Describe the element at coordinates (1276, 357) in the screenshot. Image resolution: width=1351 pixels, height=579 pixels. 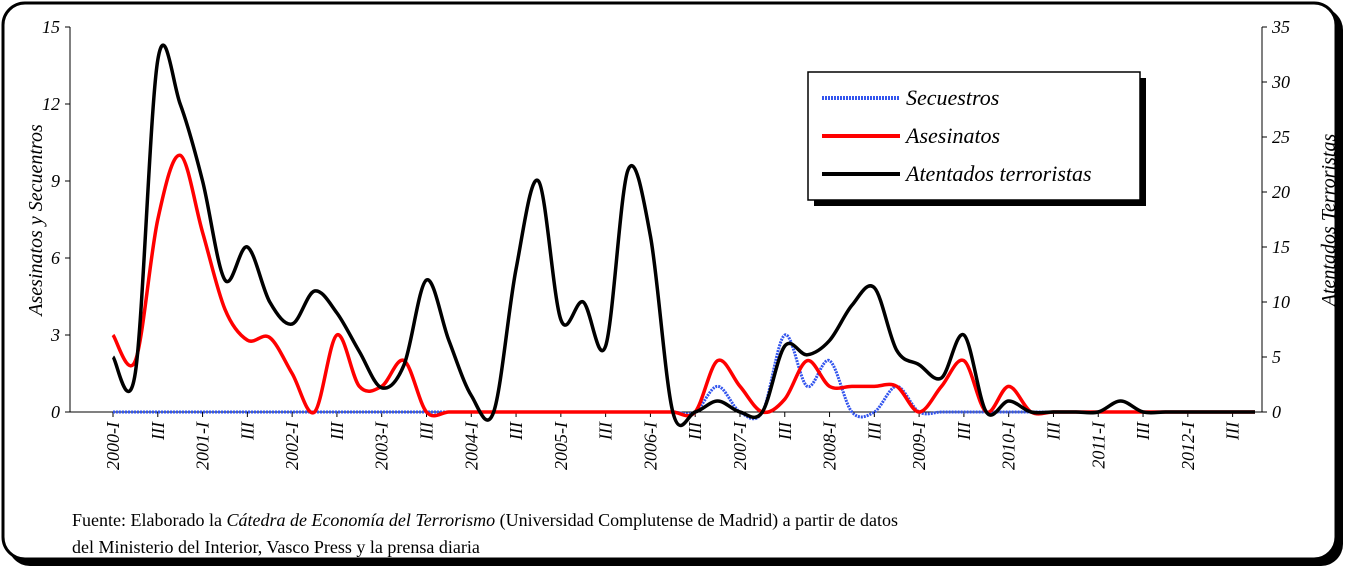
I see `y2-tick-label: 5` at that location.